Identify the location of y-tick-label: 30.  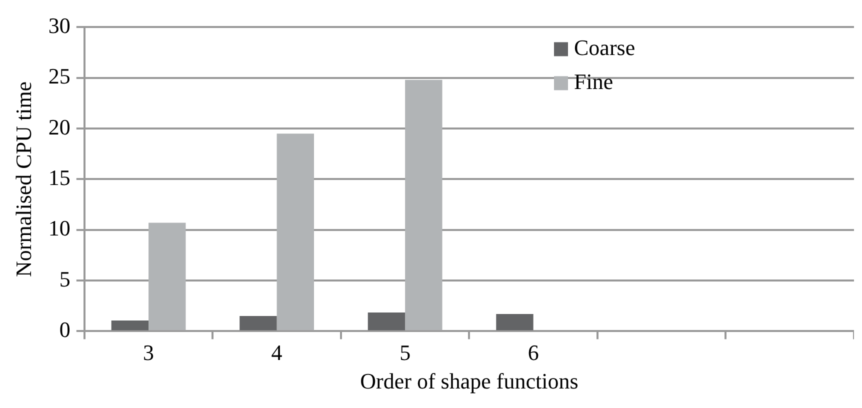
(59, 25).